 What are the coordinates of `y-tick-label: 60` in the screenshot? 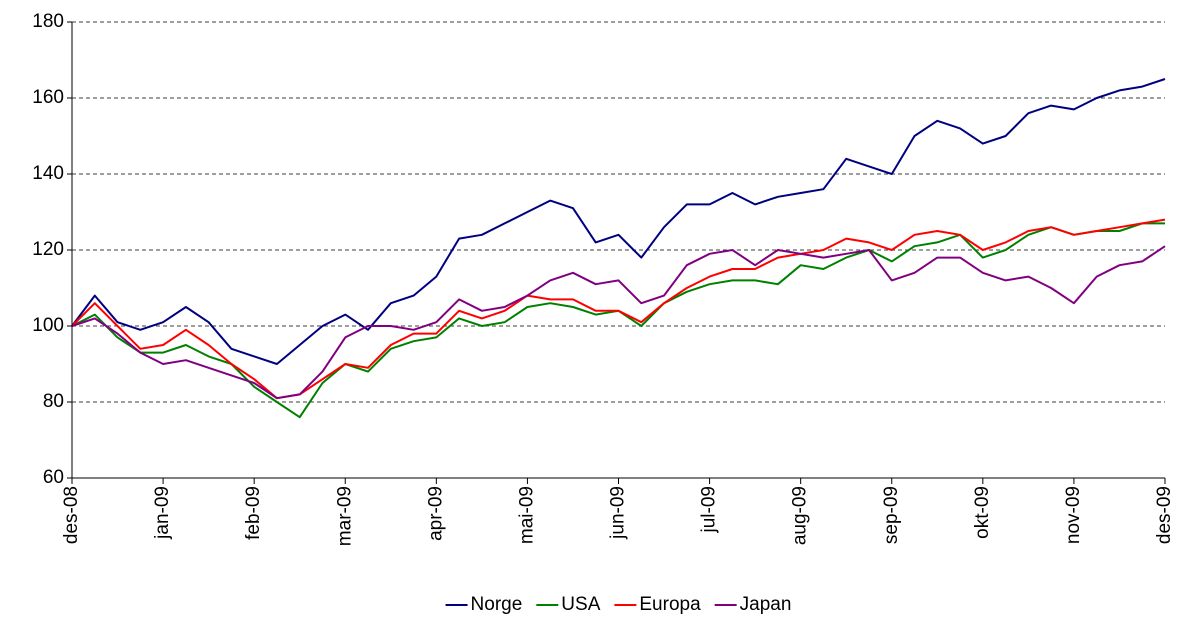 It's located at (53, 477).